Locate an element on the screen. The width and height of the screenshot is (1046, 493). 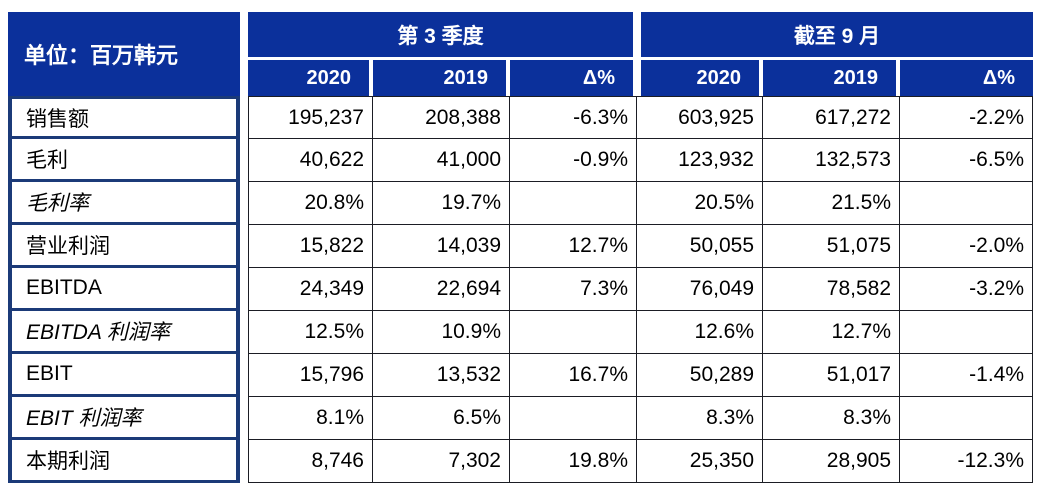
data-cell: 7,302 is located at coordinates (441, 461).